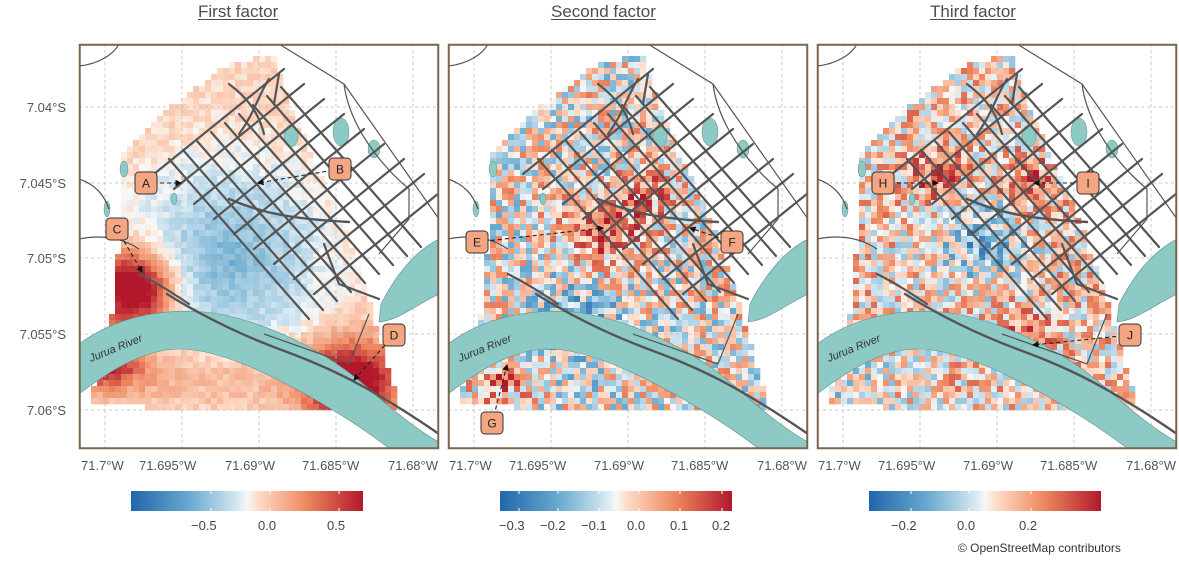  I want to click on callout: G, so click(494, 399).